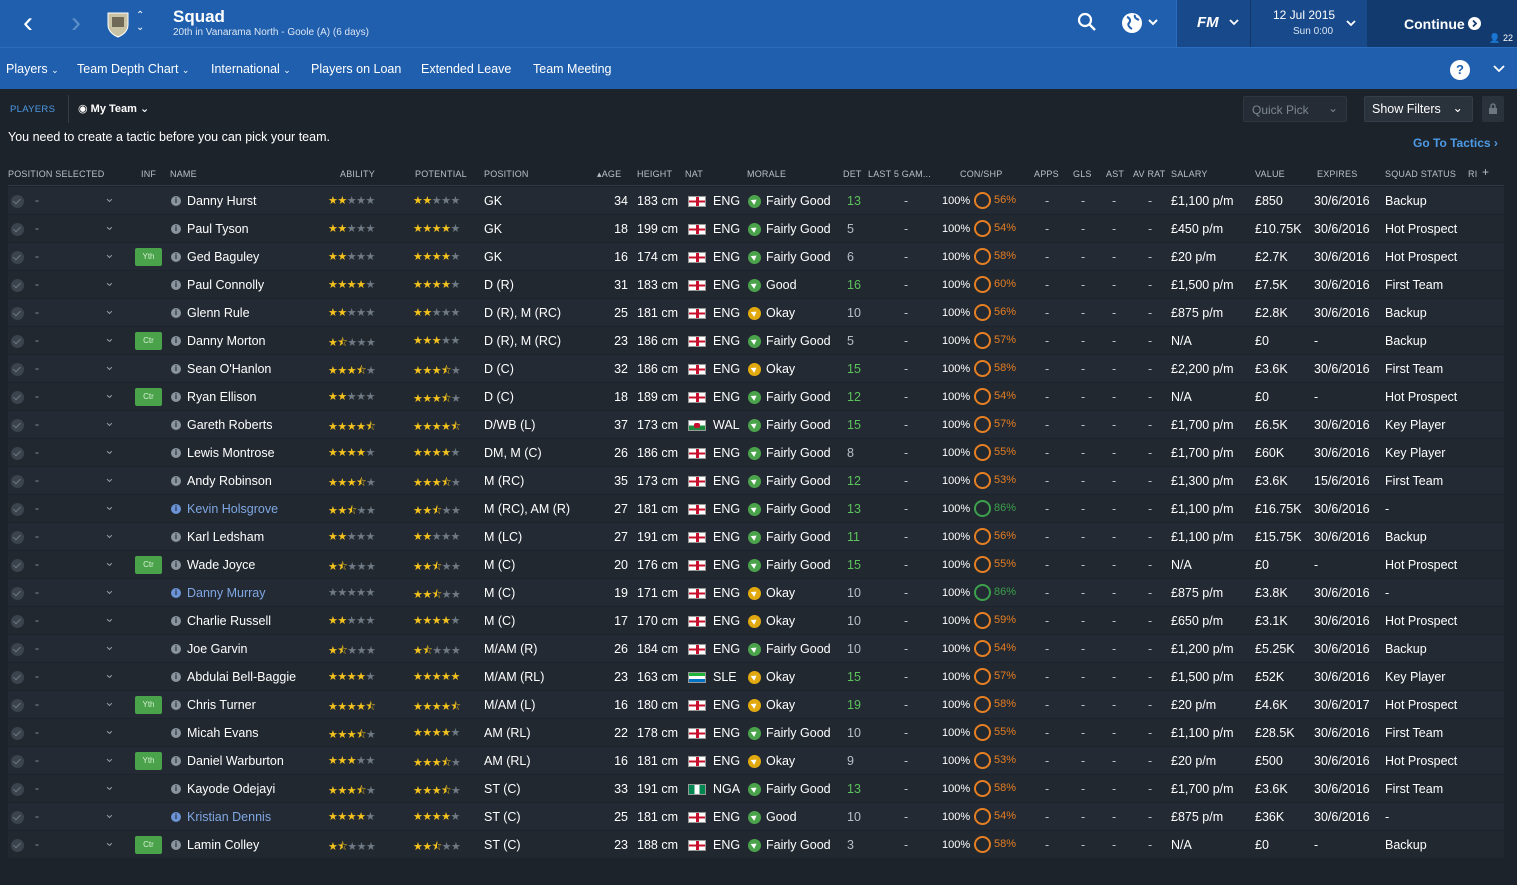  I want to click on lock-button, so click(1493, 109).